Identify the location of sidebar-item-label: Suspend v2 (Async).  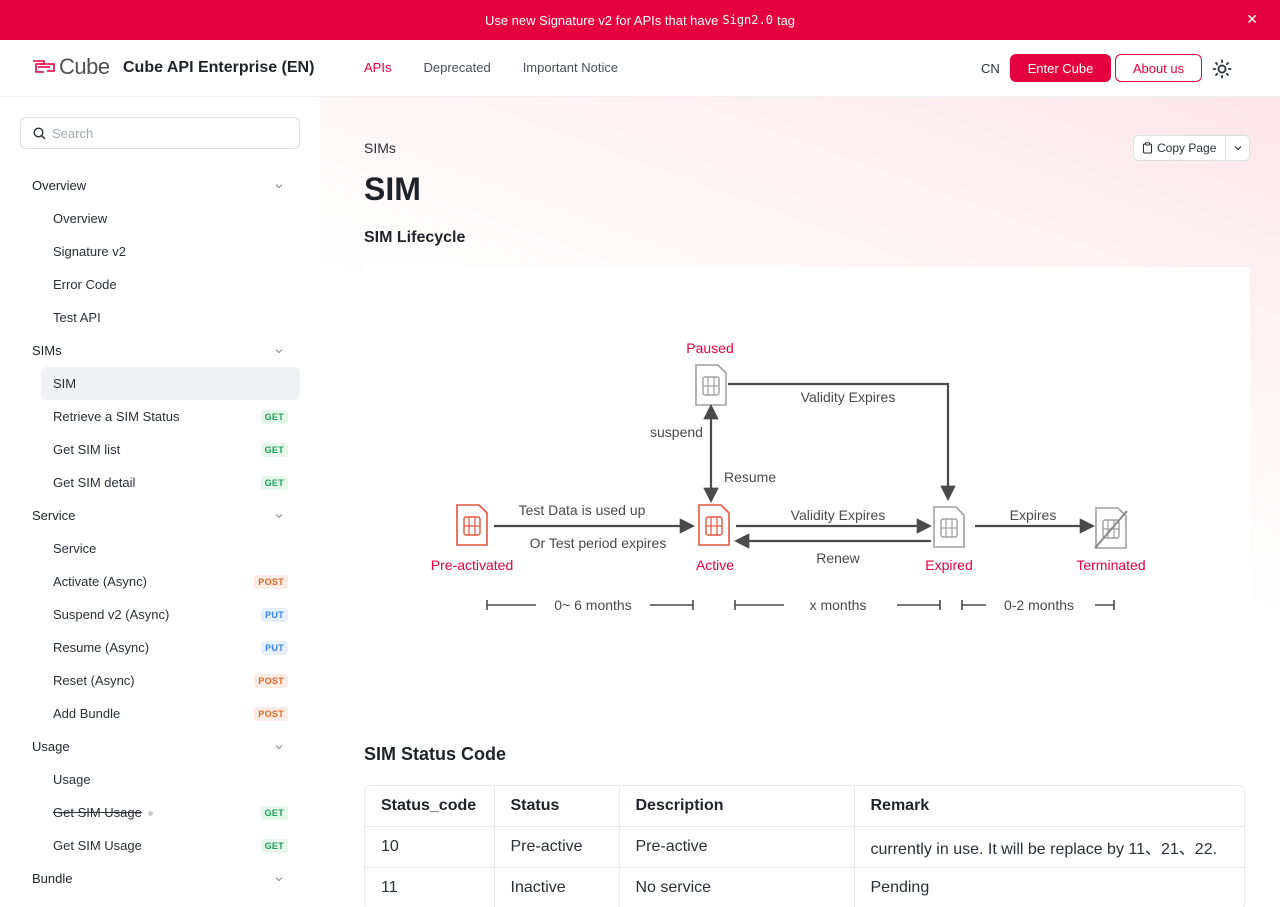
(111, 614).